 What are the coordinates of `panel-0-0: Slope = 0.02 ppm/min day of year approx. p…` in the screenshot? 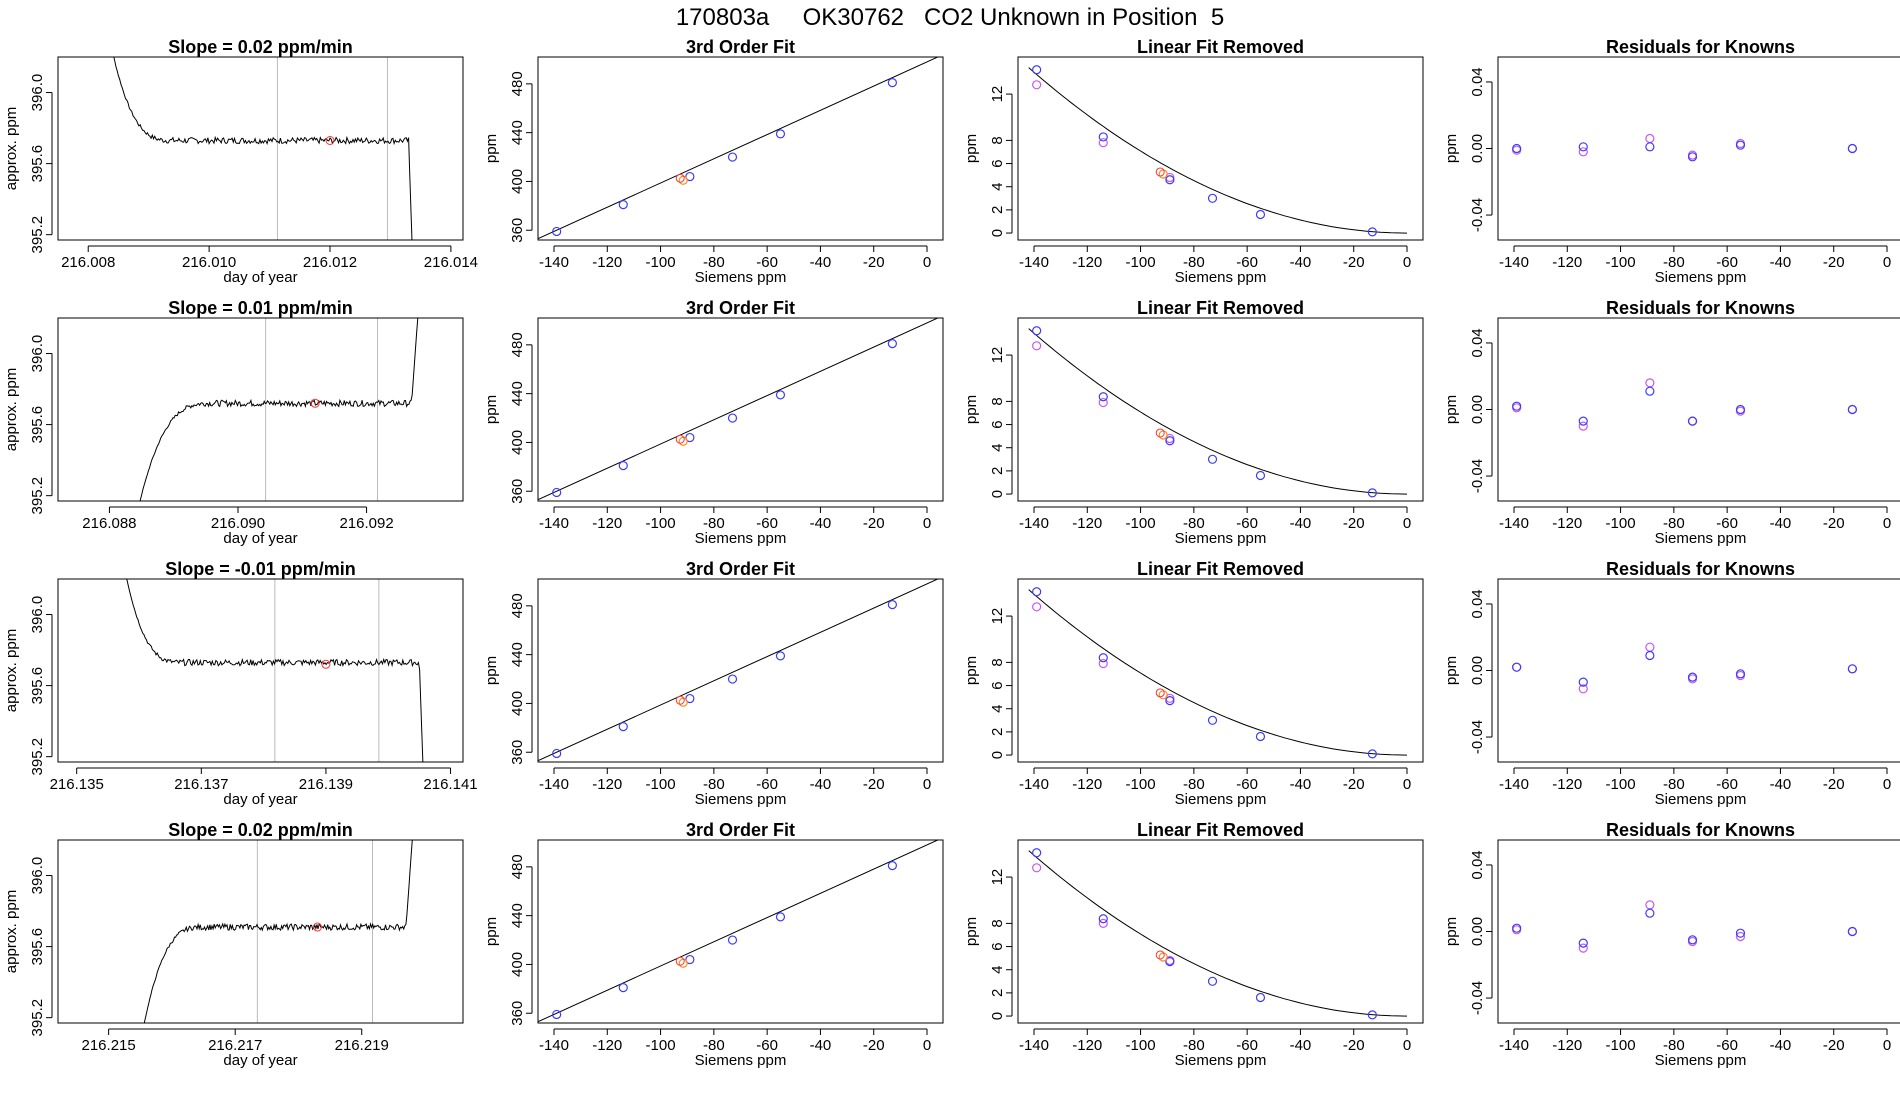 It's located at (240, 161).